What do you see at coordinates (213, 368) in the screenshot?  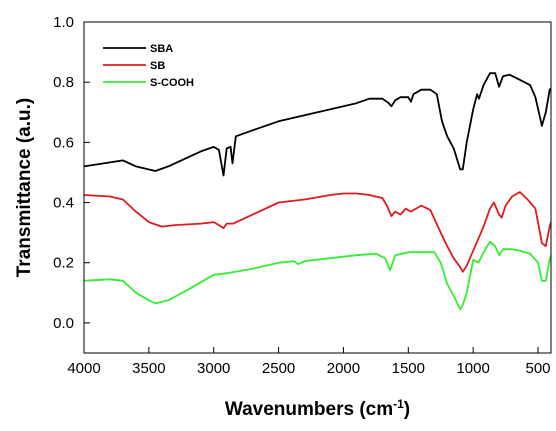 I see `x-tick-label: 3000` at bounding box center [213, 368].